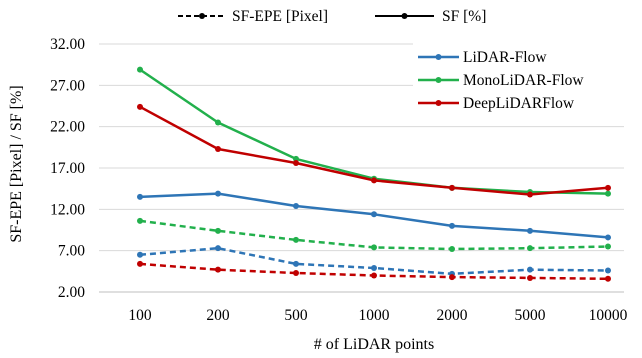 This screenshot has height=358, width=642. Describe the element at coordinates (71, 251) in the screenshot. I see `y-tick-label: 7.00` at that location.